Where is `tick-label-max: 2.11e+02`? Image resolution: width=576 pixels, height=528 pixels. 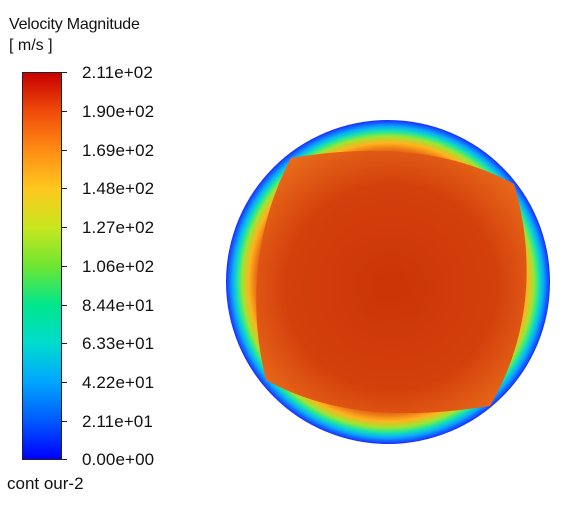 tick-label-max: 2.11e+02 is located at coordinates (117, 73).